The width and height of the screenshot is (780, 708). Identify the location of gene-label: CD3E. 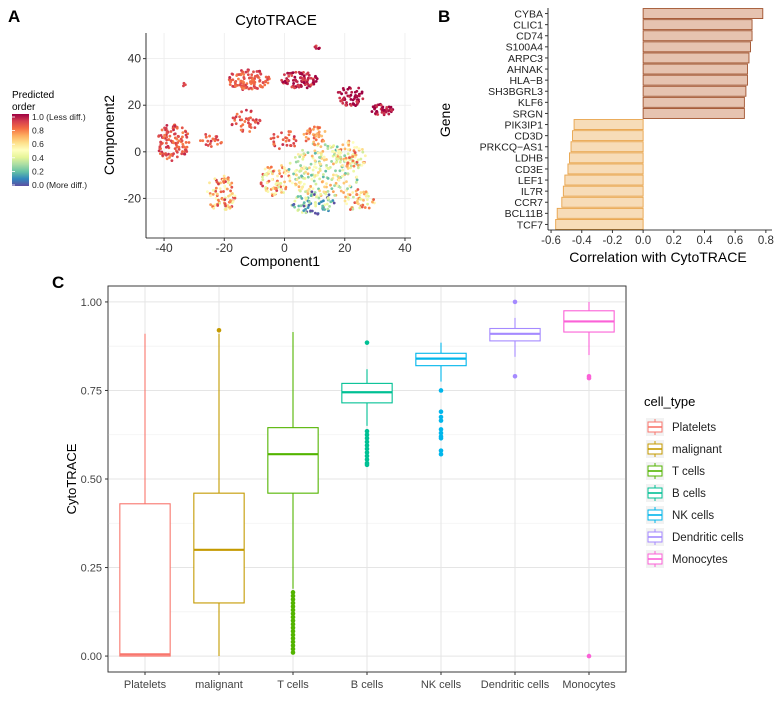
(529, 170).